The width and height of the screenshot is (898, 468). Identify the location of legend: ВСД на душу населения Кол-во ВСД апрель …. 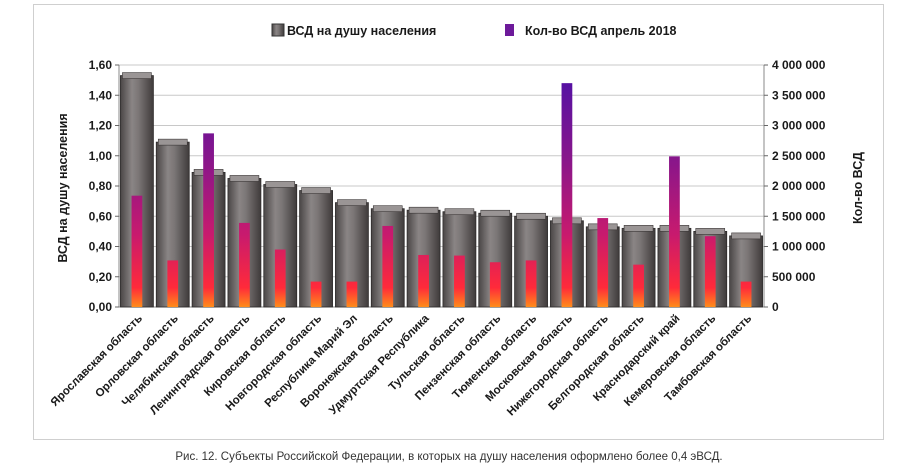
(474, 30).